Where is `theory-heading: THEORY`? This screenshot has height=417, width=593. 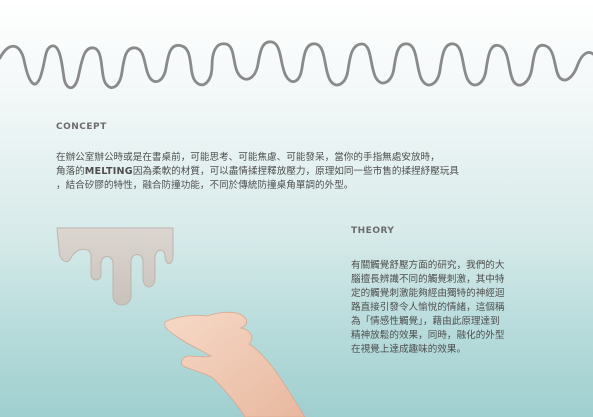 theory-heading: THEORY is located at coordinates (373, 231).